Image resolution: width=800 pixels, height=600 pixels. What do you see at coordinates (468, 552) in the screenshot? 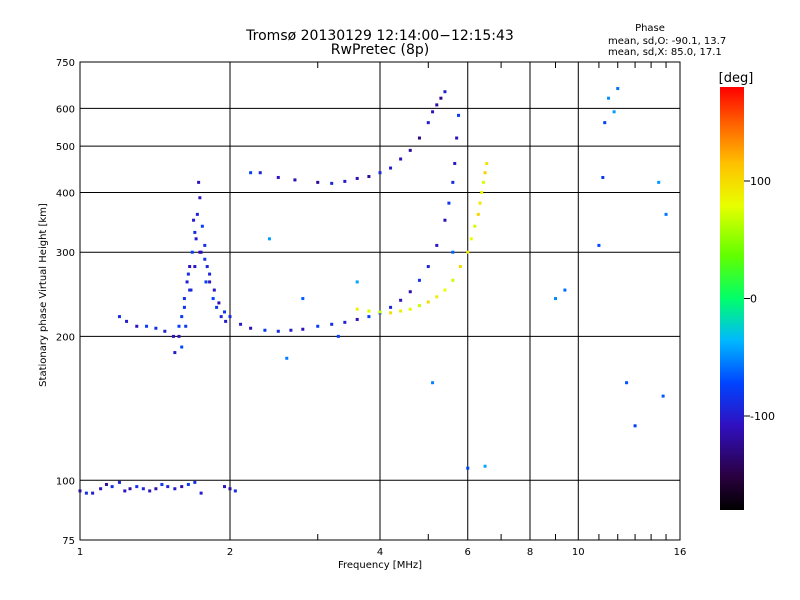
I see `x-tick-label: 6` at bounding box center [468, 552].